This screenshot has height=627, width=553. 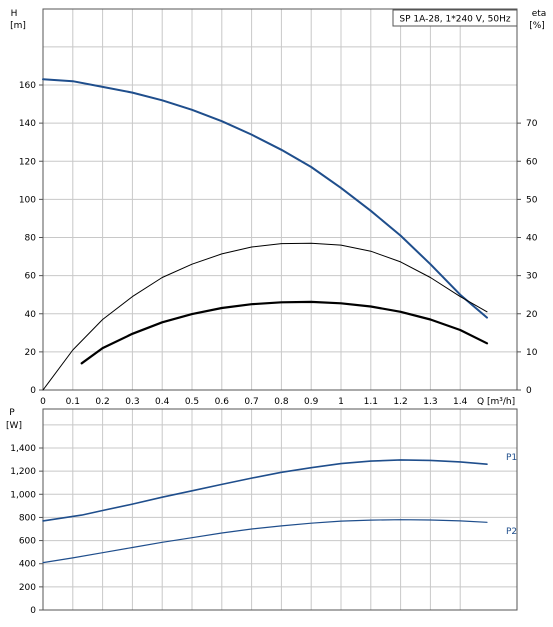 What do you see at coordinates (23, 449) in the screenshot?
I see `power-y-tick-label: 1,400` at bounding box center [23, 449].